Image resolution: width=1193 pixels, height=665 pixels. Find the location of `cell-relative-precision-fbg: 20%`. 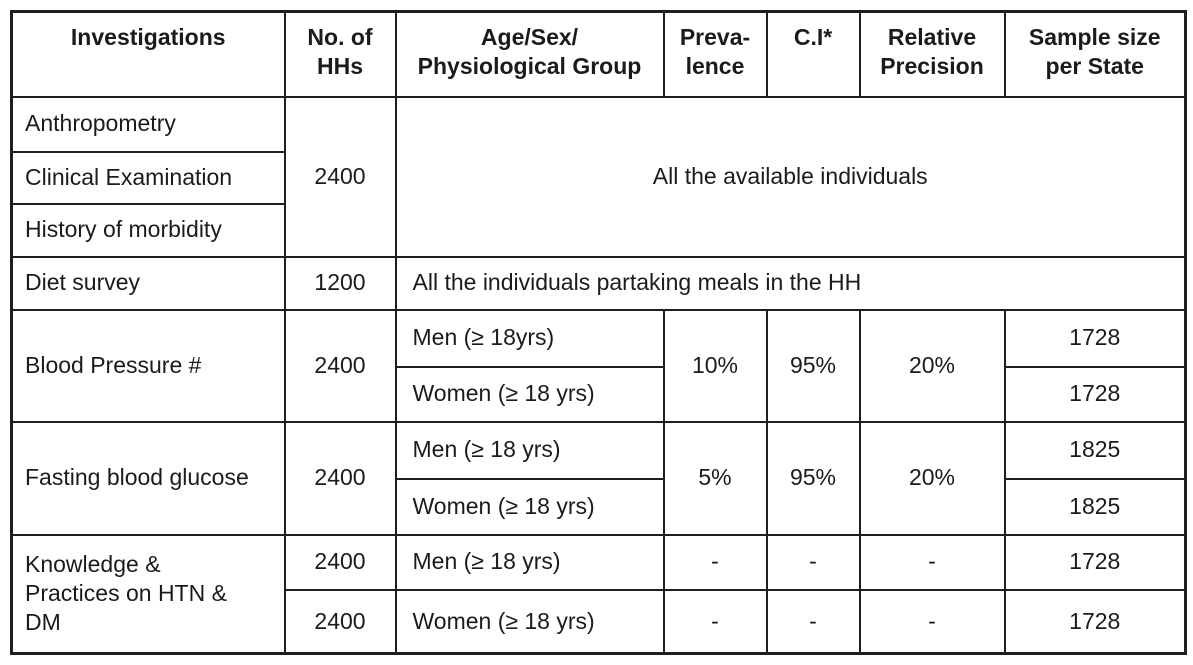

cell-relative-precision-fbg: 20% is located at coordinates (932, 478).